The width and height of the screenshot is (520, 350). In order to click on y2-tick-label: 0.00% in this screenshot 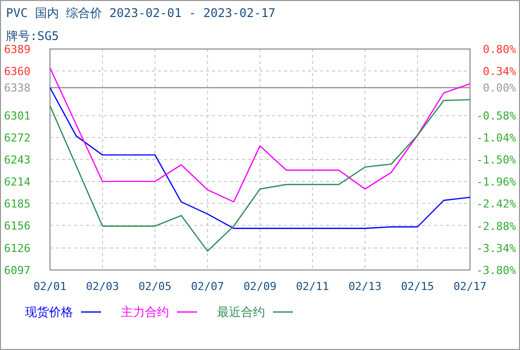, I will do `click(499, 87)`.